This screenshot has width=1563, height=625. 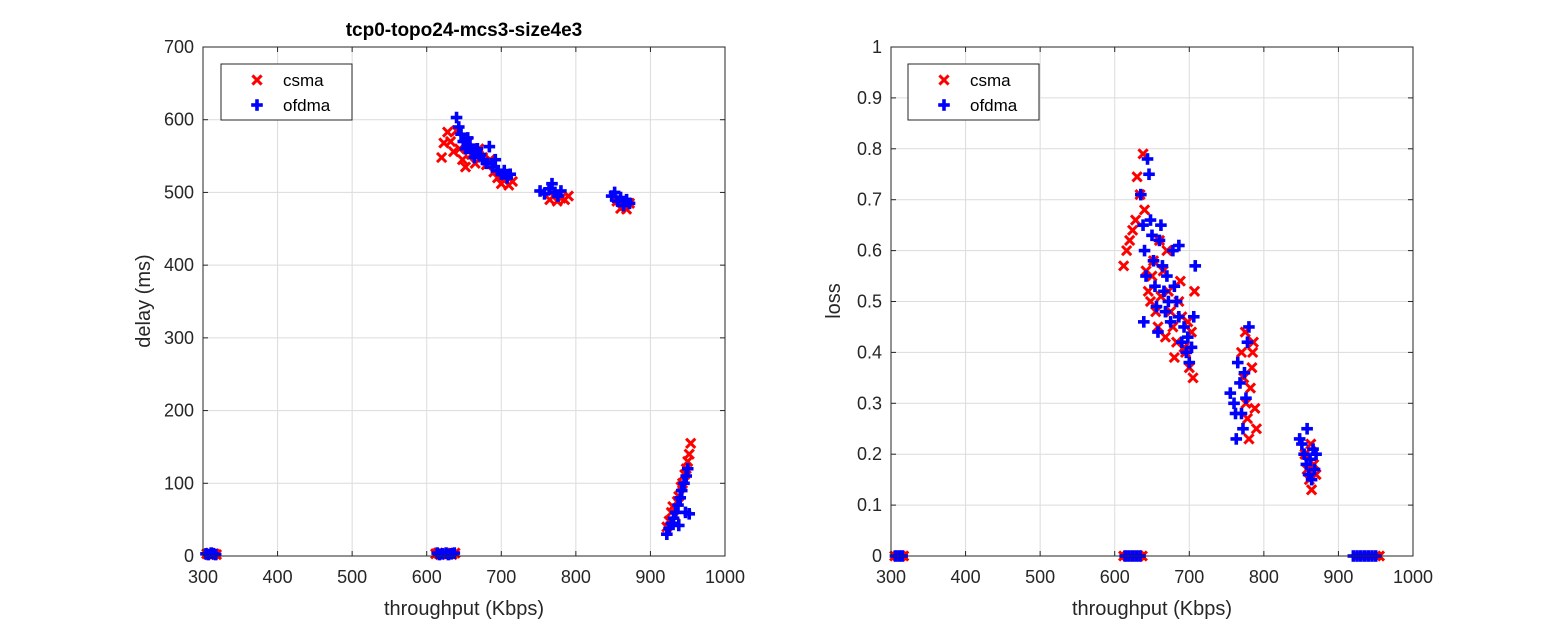 What do you see at coordinates (576, 577) in the screenshot?
I see `x-tick-label: 800` at bounding box center [576, 577].